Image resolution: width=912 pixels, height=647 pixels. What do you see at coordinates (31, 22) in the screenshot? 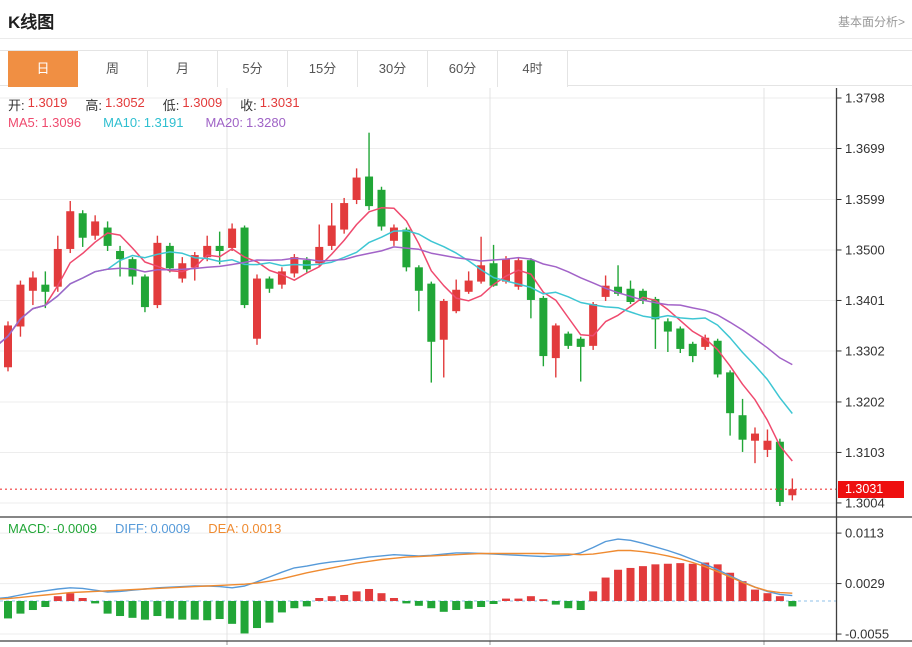
I see `page-title: K线图` at bounding box center [31, 22].